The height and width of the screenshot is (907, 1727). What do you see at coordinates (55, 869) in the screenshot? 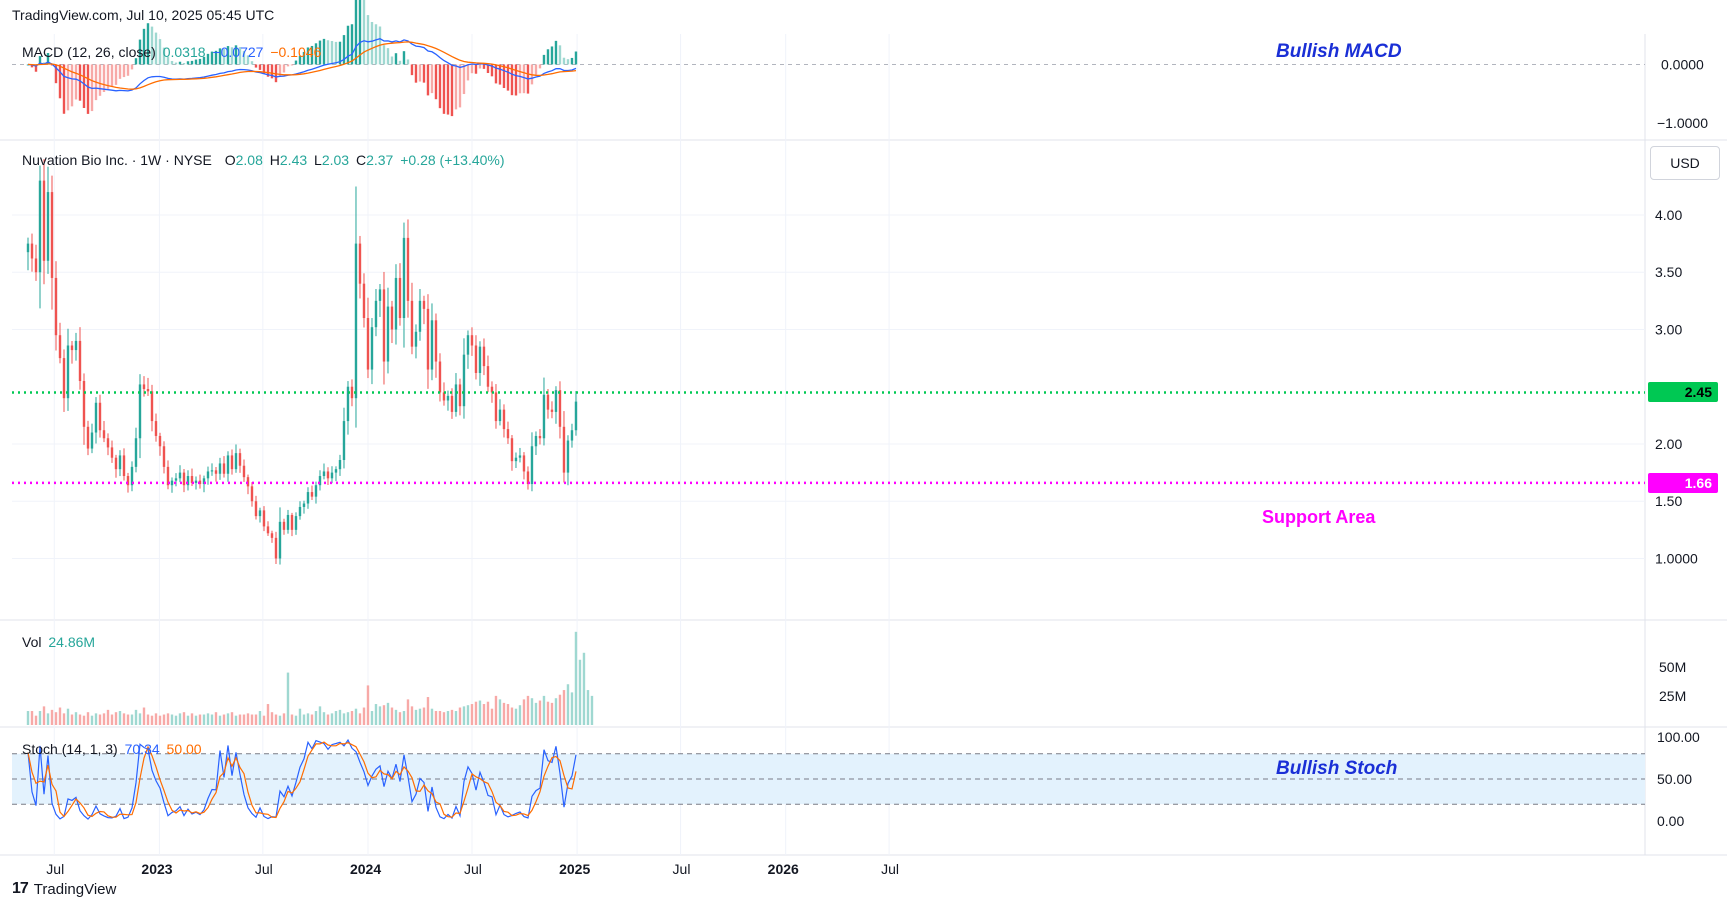
I see `time-axis-label: Jul` at bounding box center [55, 869].